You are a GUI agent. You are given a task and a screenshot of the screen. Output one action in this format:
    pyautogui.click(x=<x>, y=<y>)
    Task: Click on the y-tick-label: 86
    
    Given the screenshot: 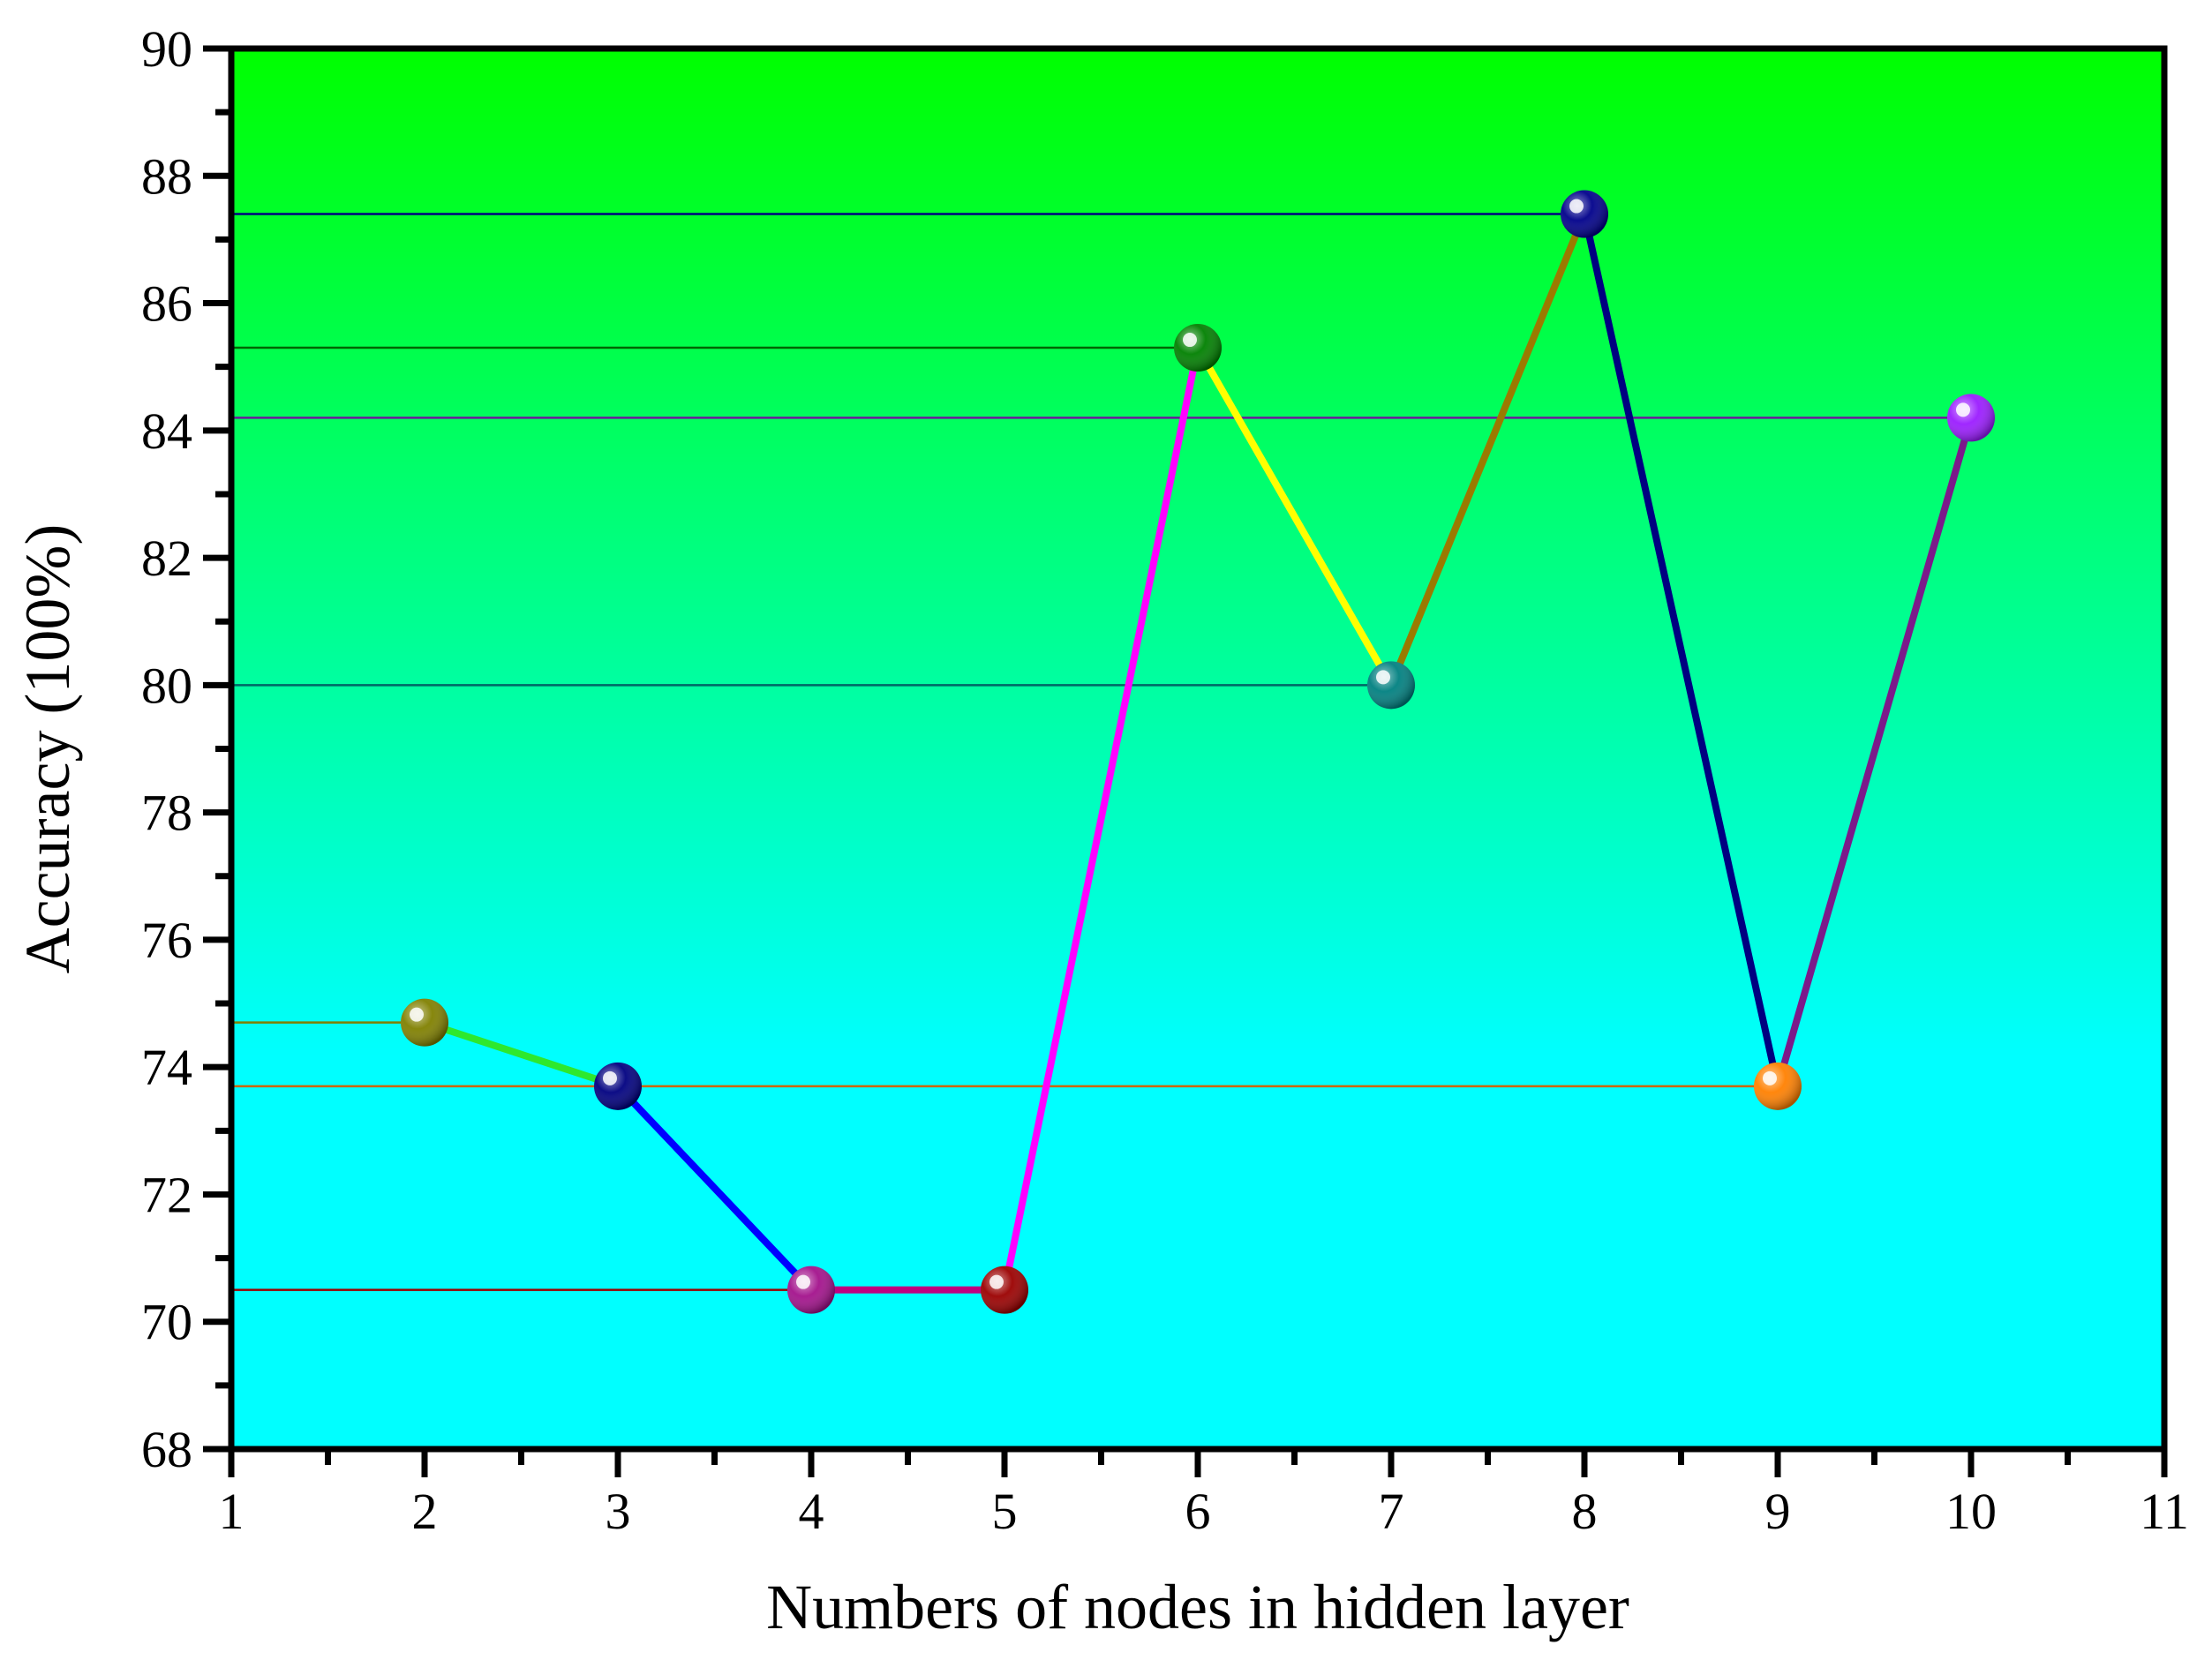 What is the action you would take?
    pyautogui.click(x=166, y=304)
    